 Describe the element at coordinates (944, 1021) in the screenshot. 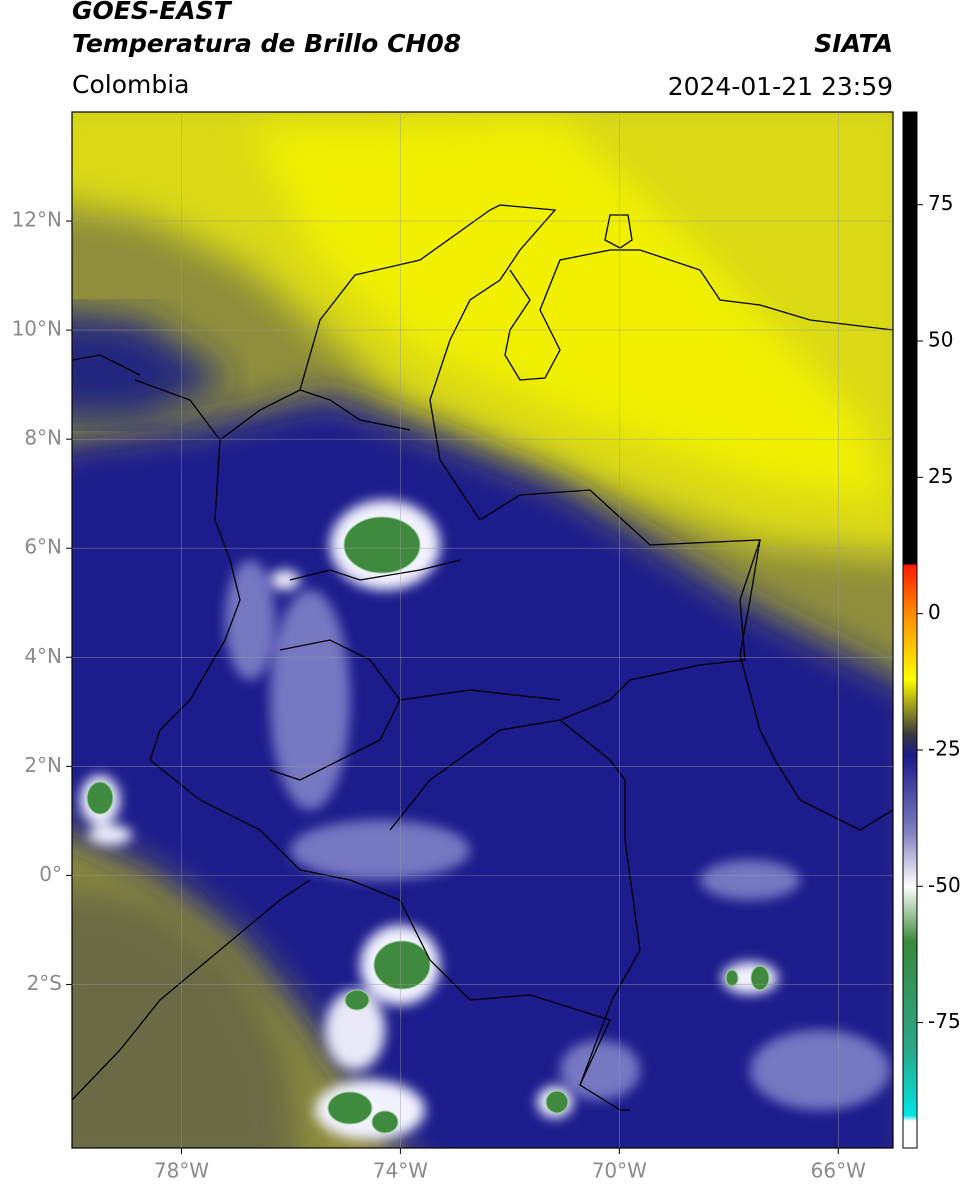

I see `colorbar-tick-label: -75` at that location.